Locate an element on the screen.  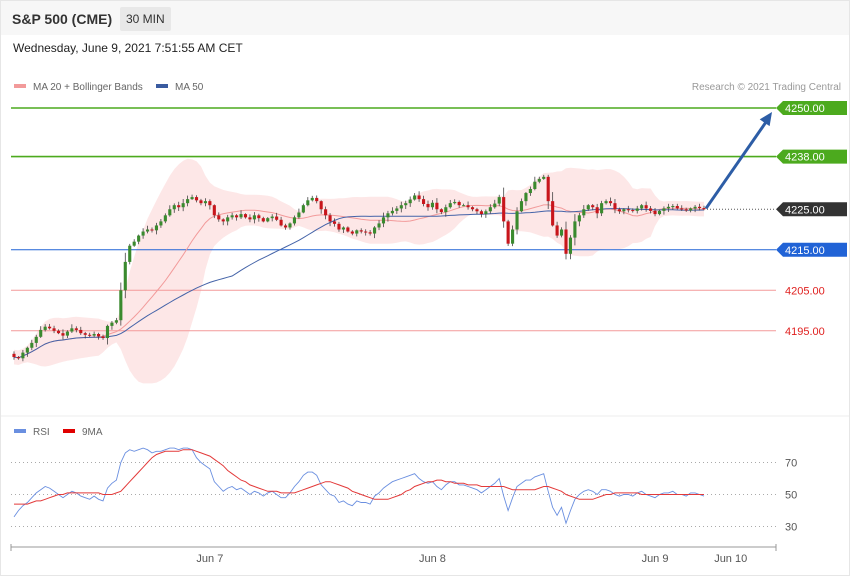
level-tag-label: 4250.00 is located at coordinates (805, 109).